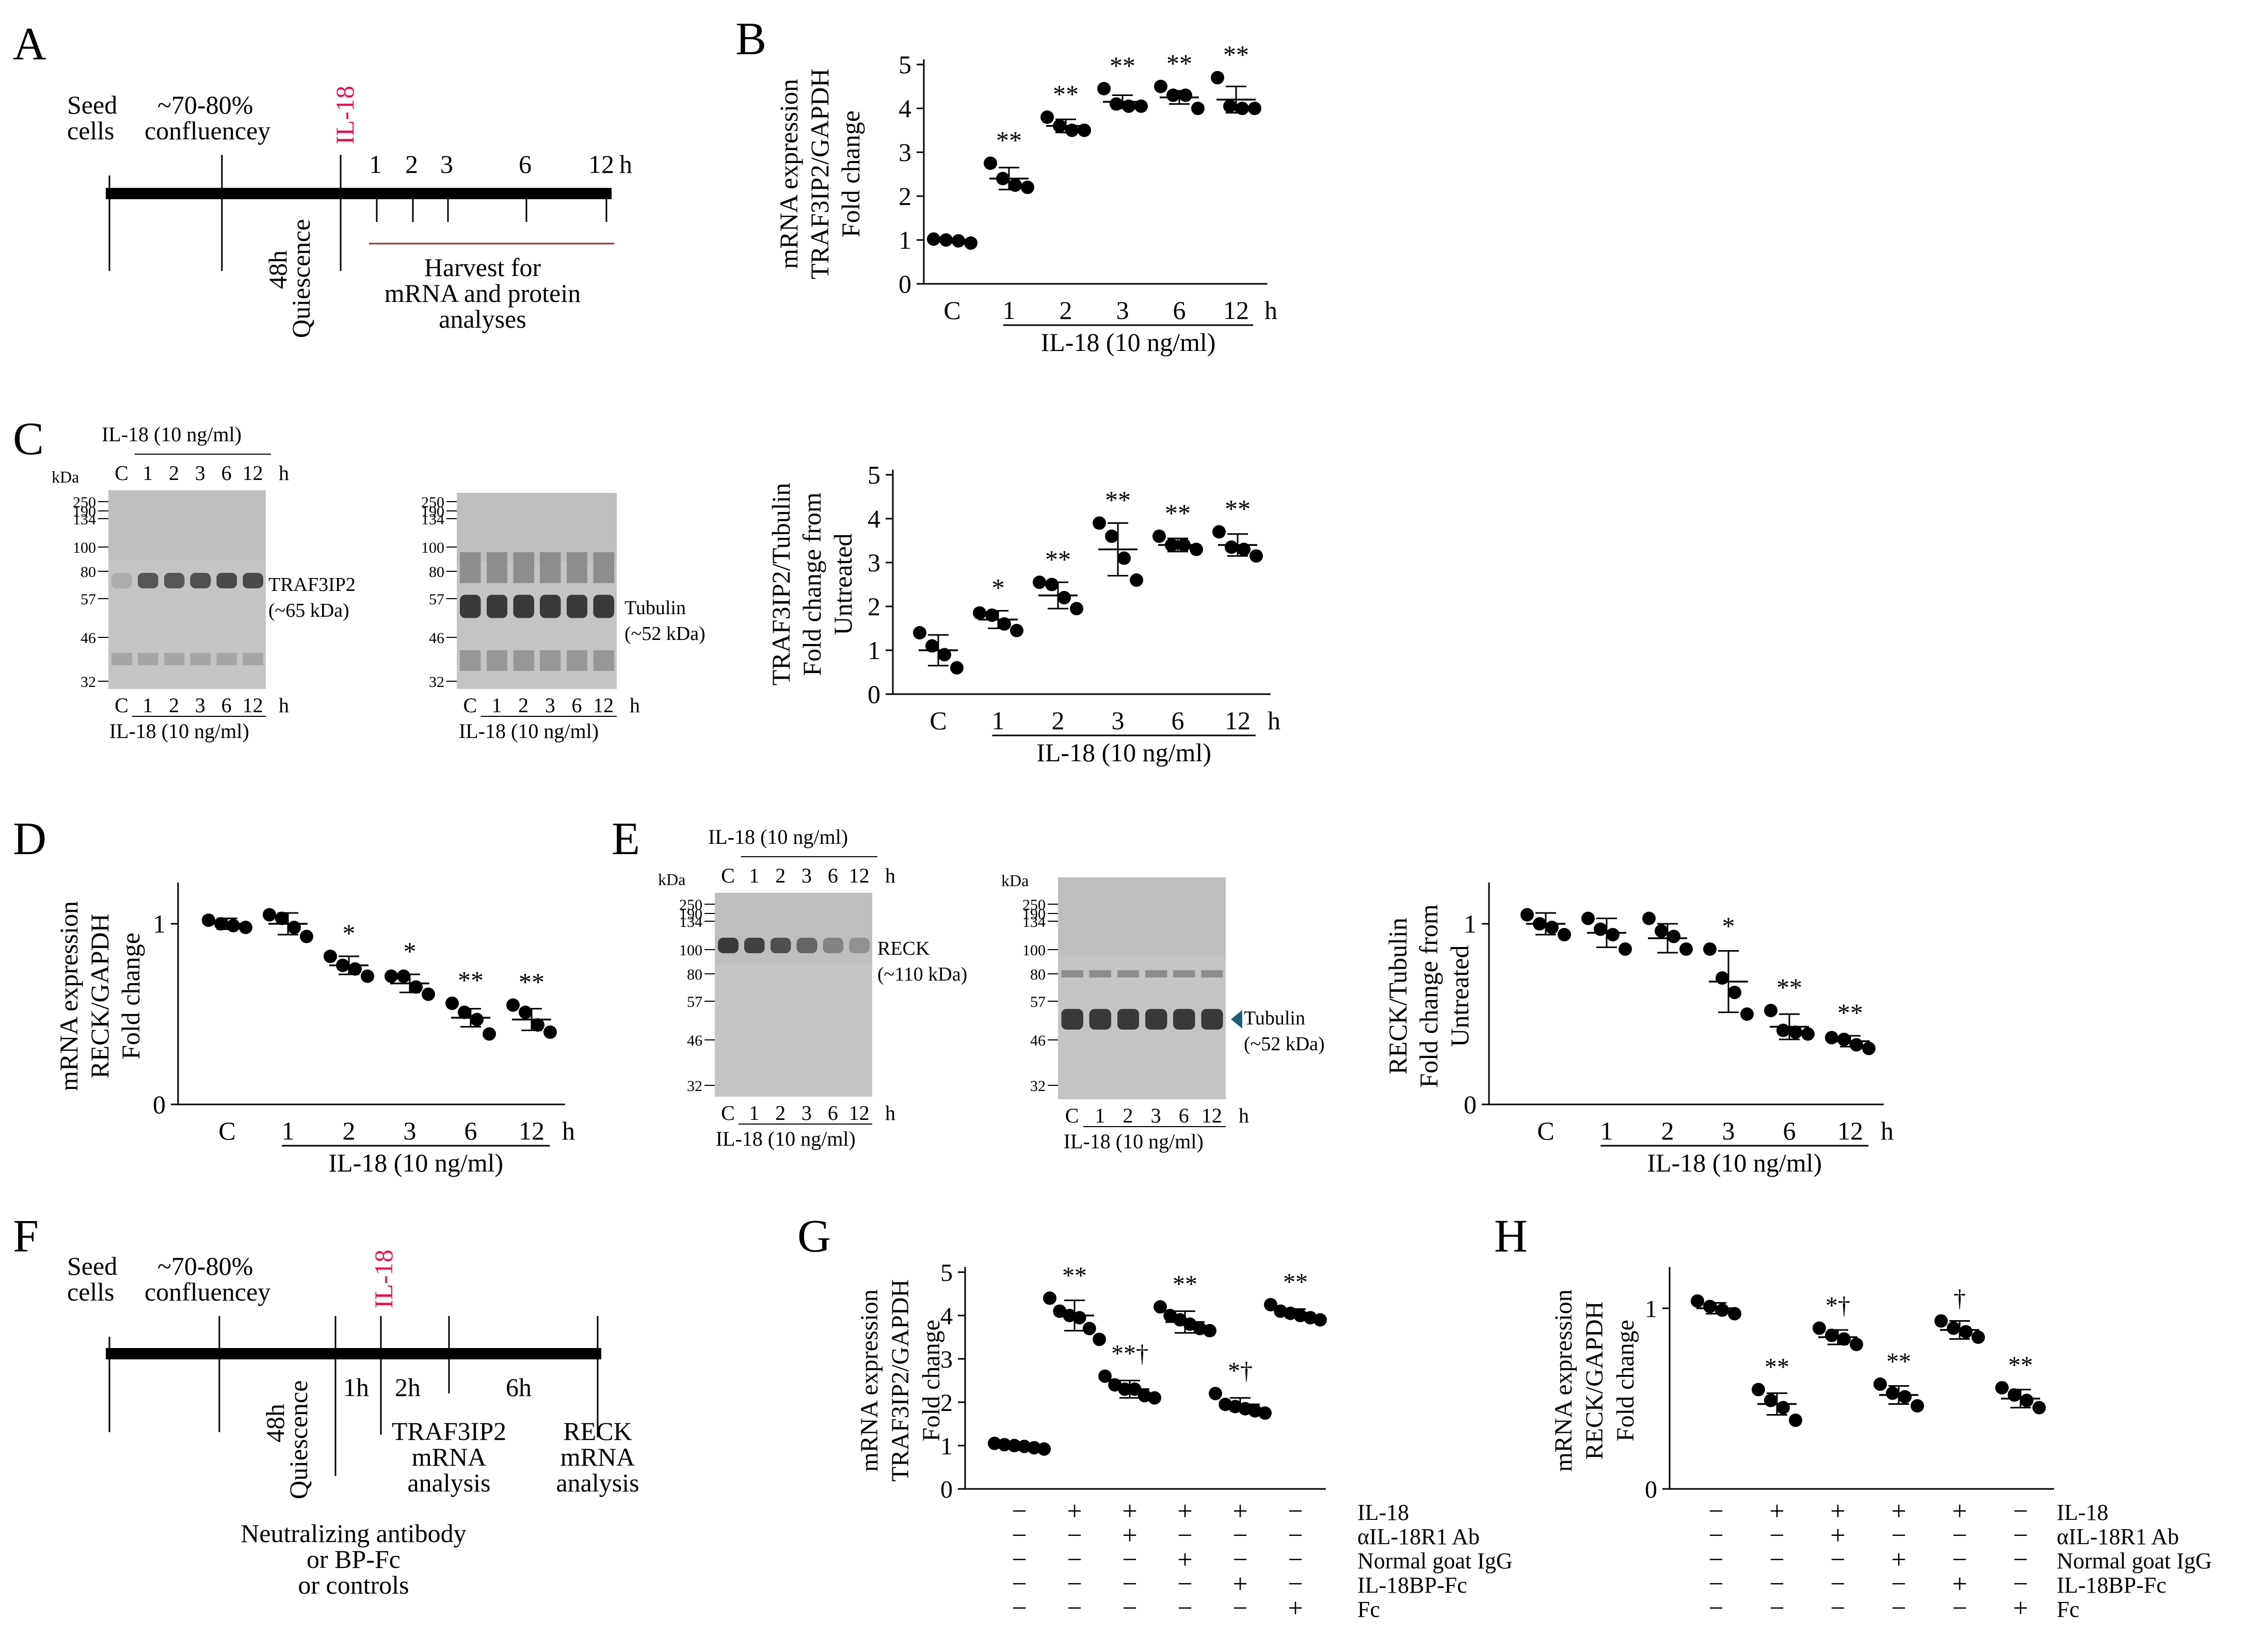  What do you see at coordinates (29, 838) in the screenshot?
I see `panel-label-d: D` at bounding box center [29, 838].